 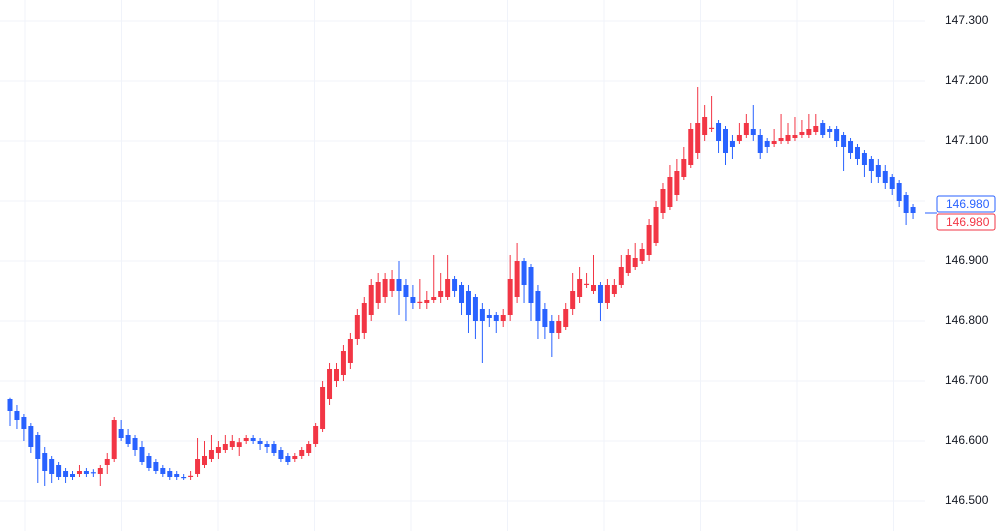 I want to click on y-tick-label: 147.200, so click(x=967, y=80).